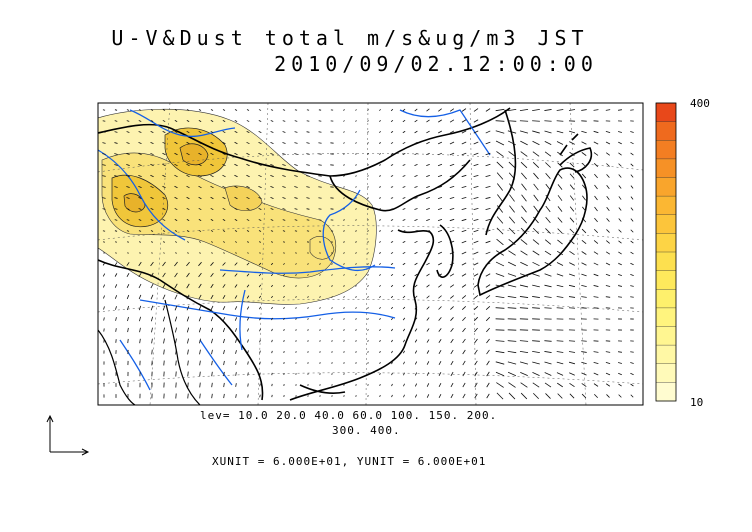 The image size is (752, 532). Describe the element at coordinates (666, 252) in the screenshot. I see `colorbar` at that location.